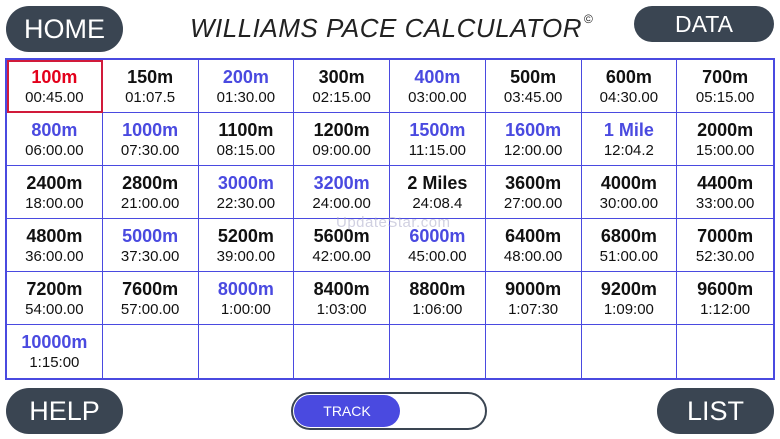 The width and height of the screenshot is (780, 439). Describe the element at coordinates (588, 19) in the screenshot. I see `copyright-mark: ©` at that location.